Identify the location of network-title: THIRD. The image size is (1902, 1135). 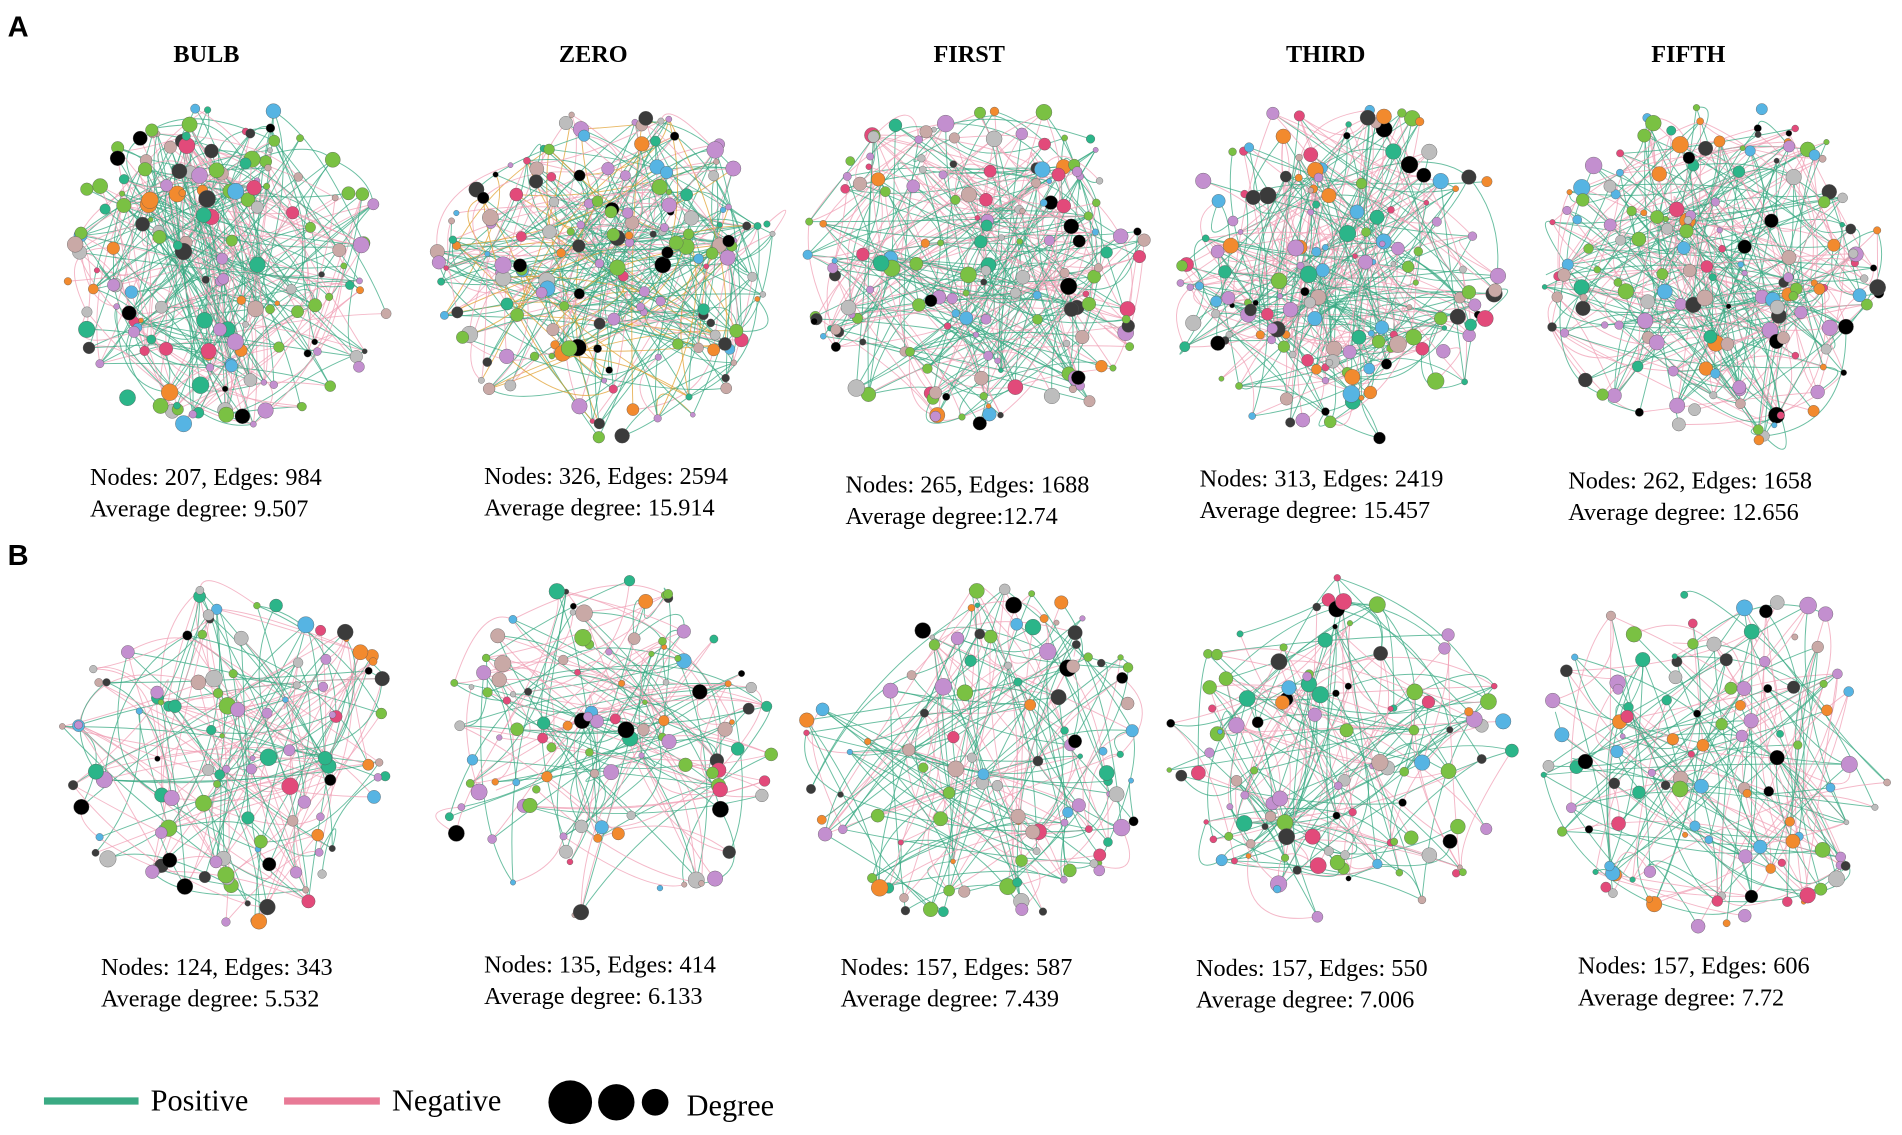
(1326, 54).